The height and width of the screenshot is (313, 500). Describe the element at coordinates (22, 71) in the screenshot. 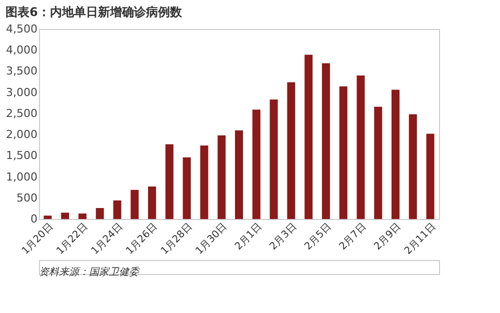

I see `y-tick-label: 3,500` at that location.